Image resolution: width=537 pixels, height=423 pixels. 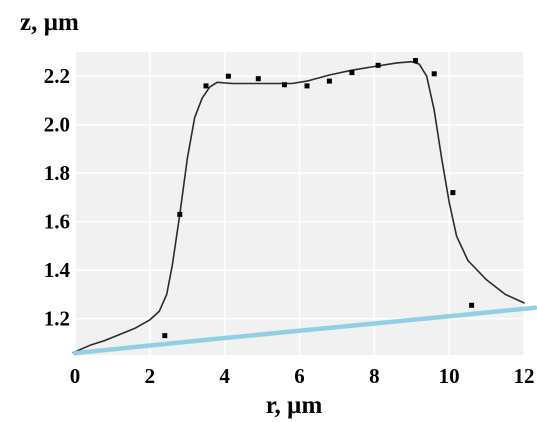 What do you see at coordinates (449, 376) in the screenshot?
I see `x-tick-label: 10` at bounding box center [449, 376].